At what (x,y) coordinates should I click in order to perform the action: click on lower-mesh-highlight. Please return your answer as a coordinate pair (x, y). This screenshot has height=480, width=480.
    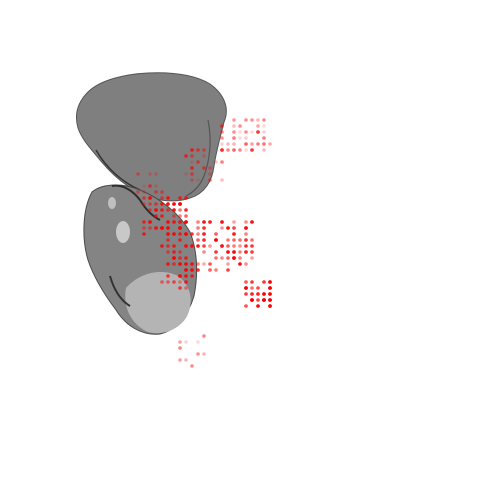
    Looking at the image, I should click on (158, 303).